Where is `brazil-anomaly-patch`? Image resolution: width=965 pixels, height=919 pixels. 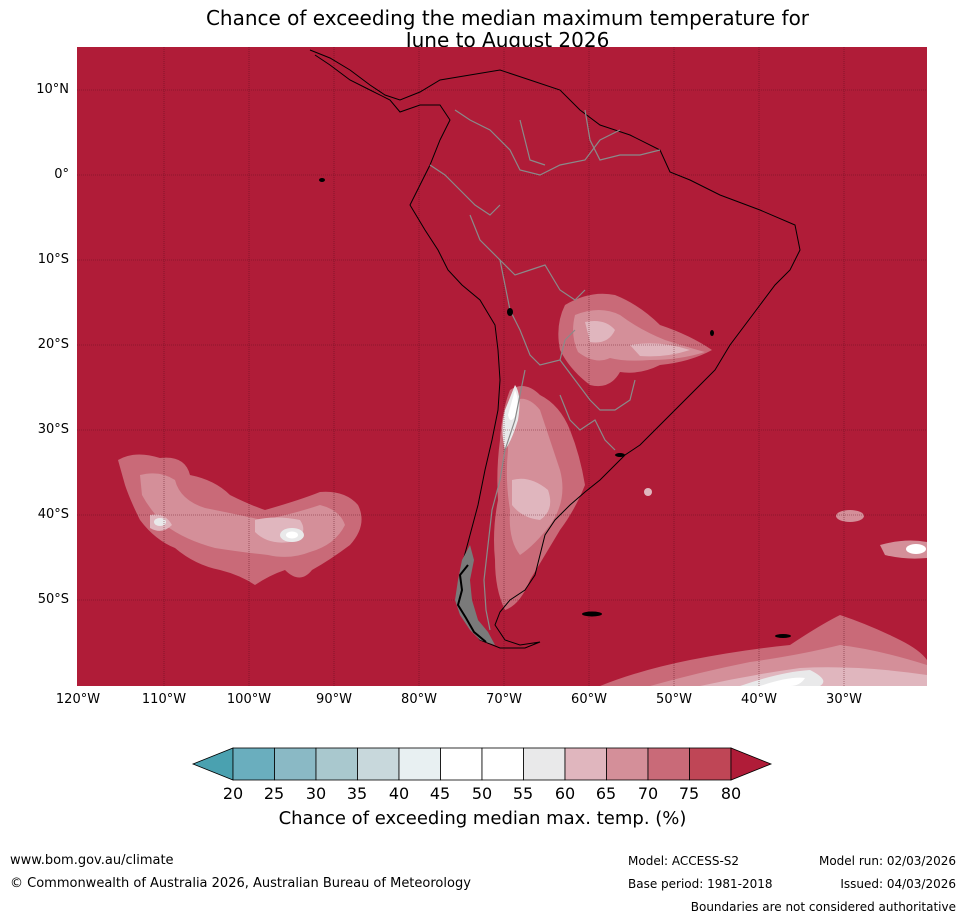 brazil-anomaly-patch is located at coordinates (635, 340).